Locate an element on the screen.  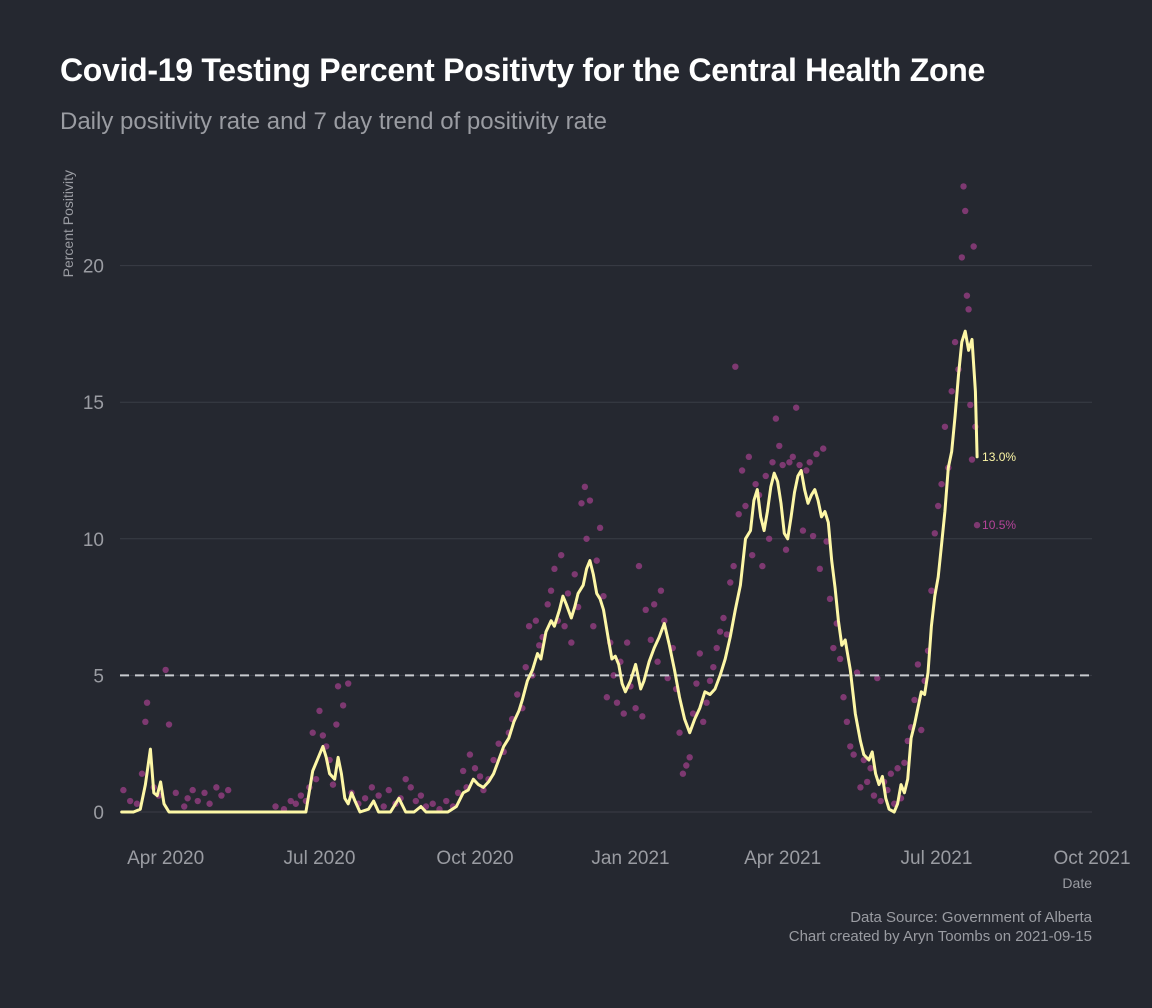
trend-end-label: 13.0% is located at coordinates (999, 457).